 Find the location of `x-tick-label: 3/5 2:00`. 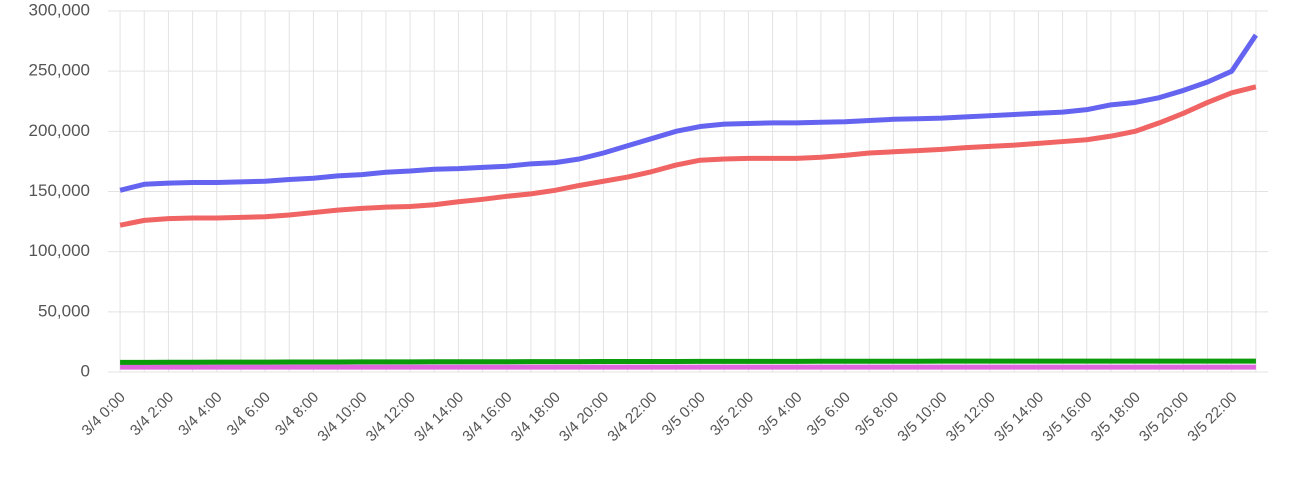

x-tick-label: 3/5 2:00 is located at coordinates (732, 414).